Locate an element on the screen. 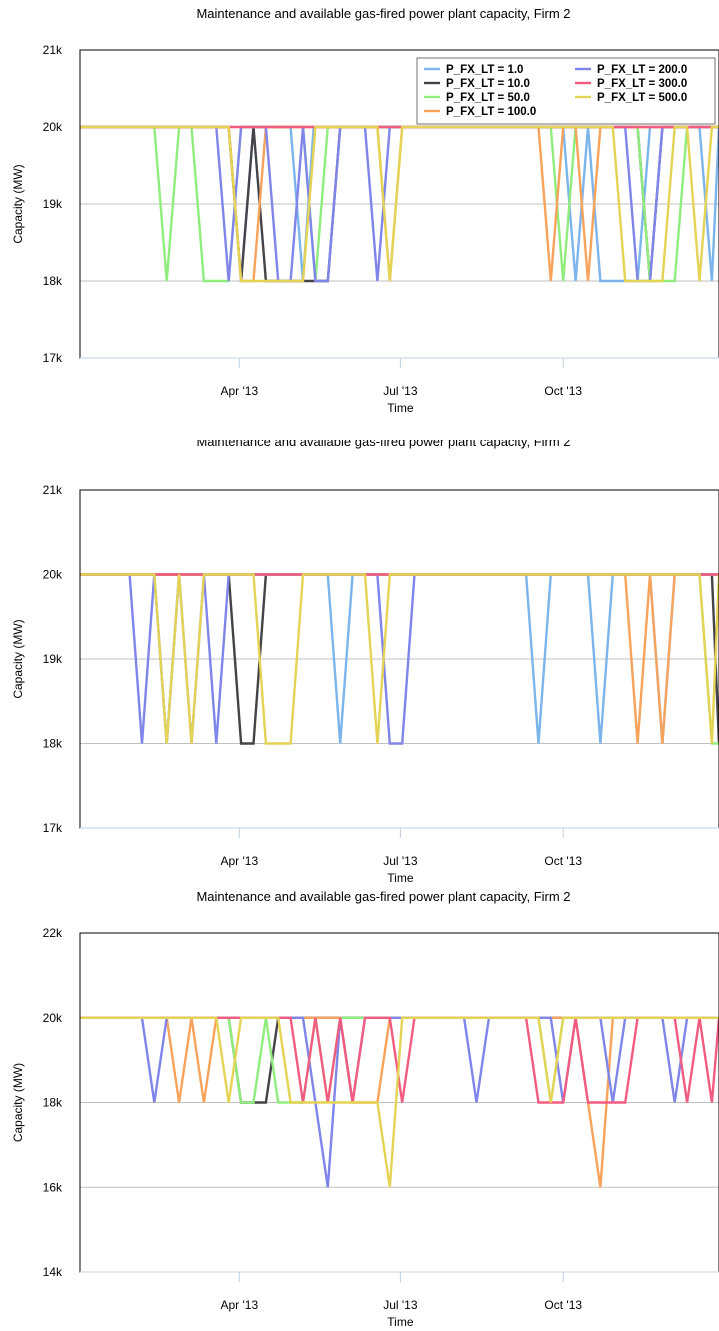  legend-item: P_FX_LT = 1.0 is located at coordinates (473, 70).